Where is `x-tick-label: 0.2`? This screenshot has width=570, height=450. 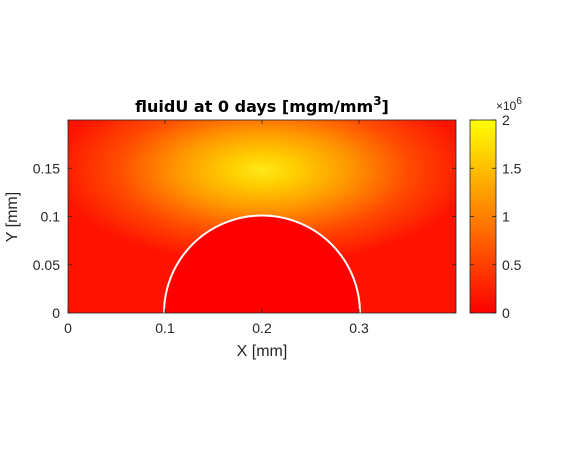 x-tick-label: 0.2 is located at coordinates (262, 328).